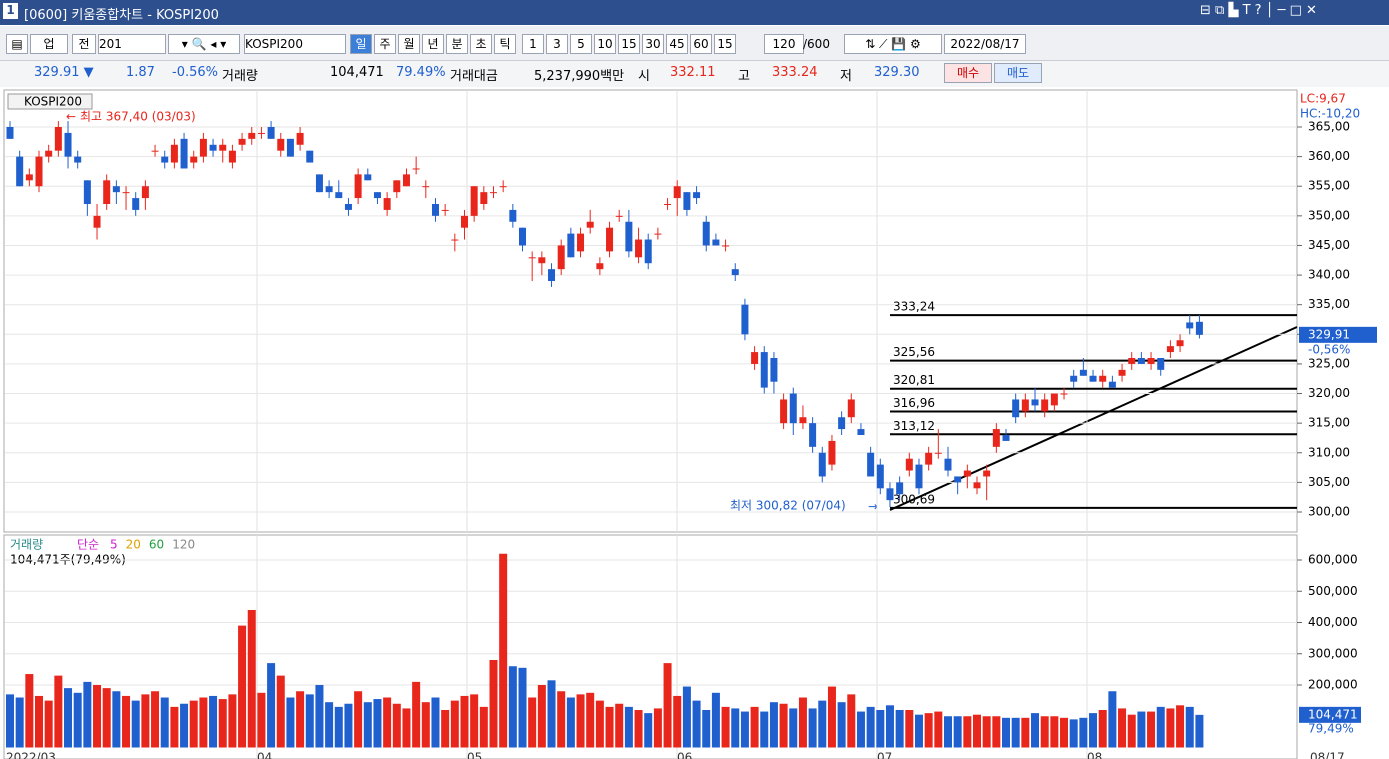 The height and width of the screenshot is (759, 1389). I want to click on period-button: 년, so click(433, 44).